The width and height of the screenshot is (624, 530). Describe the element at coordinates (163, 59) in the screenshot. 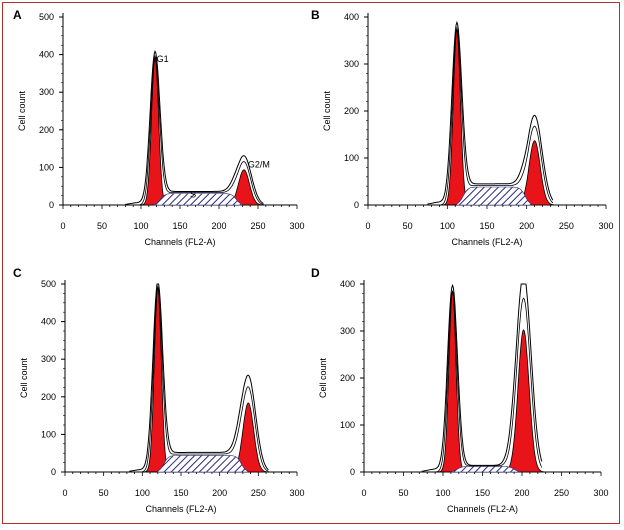

I see `phase-annotation: G1` at that location.